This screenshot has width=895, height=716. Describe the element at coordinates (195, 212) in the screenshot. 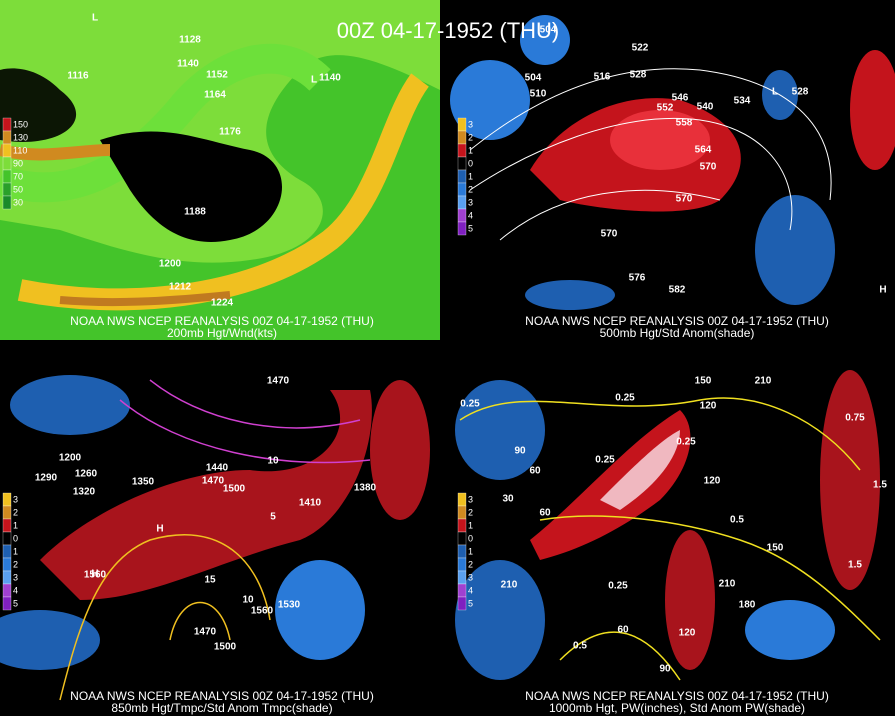

I see `contour-label: 1188` at that location.